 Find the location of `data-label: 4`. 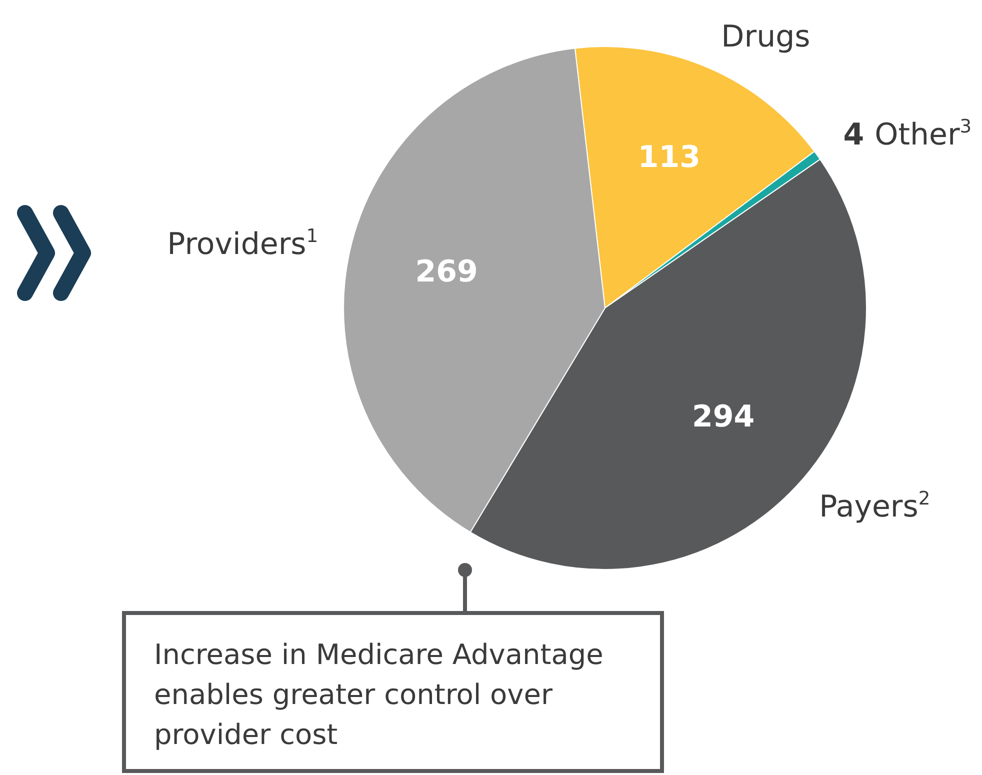

data-label: 4 is located at coordinates (853, 134).